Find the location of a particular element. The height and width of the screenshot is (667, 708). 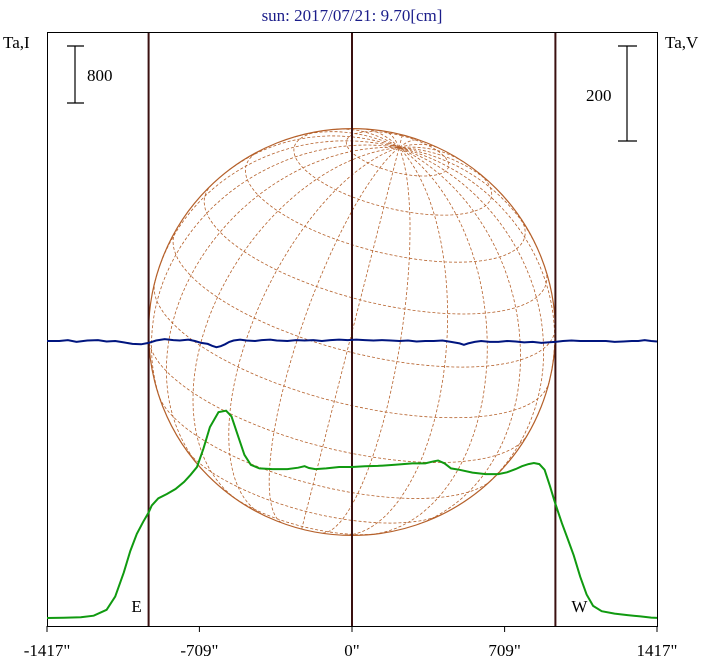

x-tick-label: -1417" is located at coordinates (47, 650).